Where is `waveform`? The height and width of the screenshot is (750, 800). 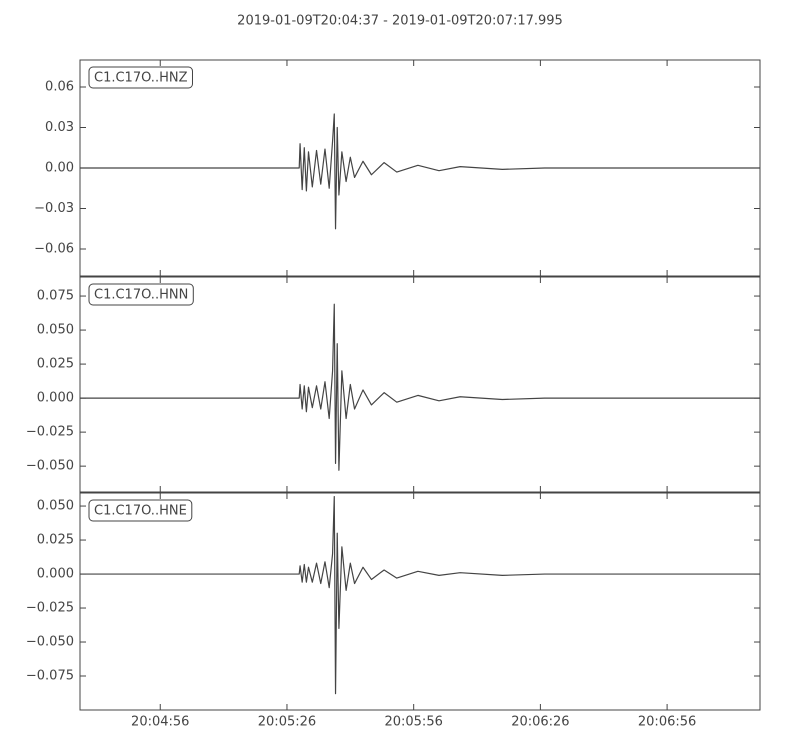 waveform is located at coordinates (420, 171).